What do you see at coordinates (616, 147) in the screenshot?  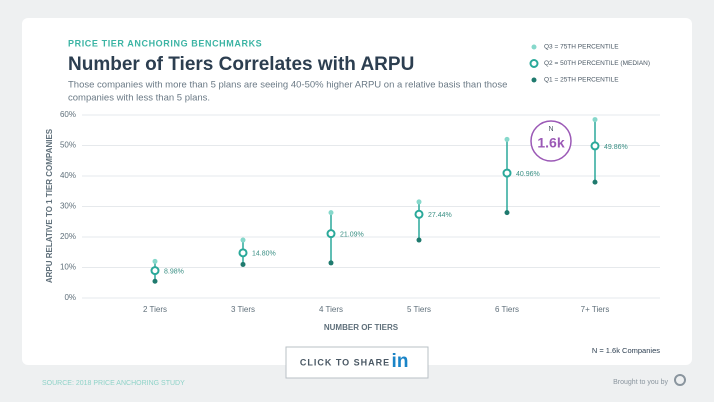 I see `value-label: 49.86%` at bounding box center [616, 147].